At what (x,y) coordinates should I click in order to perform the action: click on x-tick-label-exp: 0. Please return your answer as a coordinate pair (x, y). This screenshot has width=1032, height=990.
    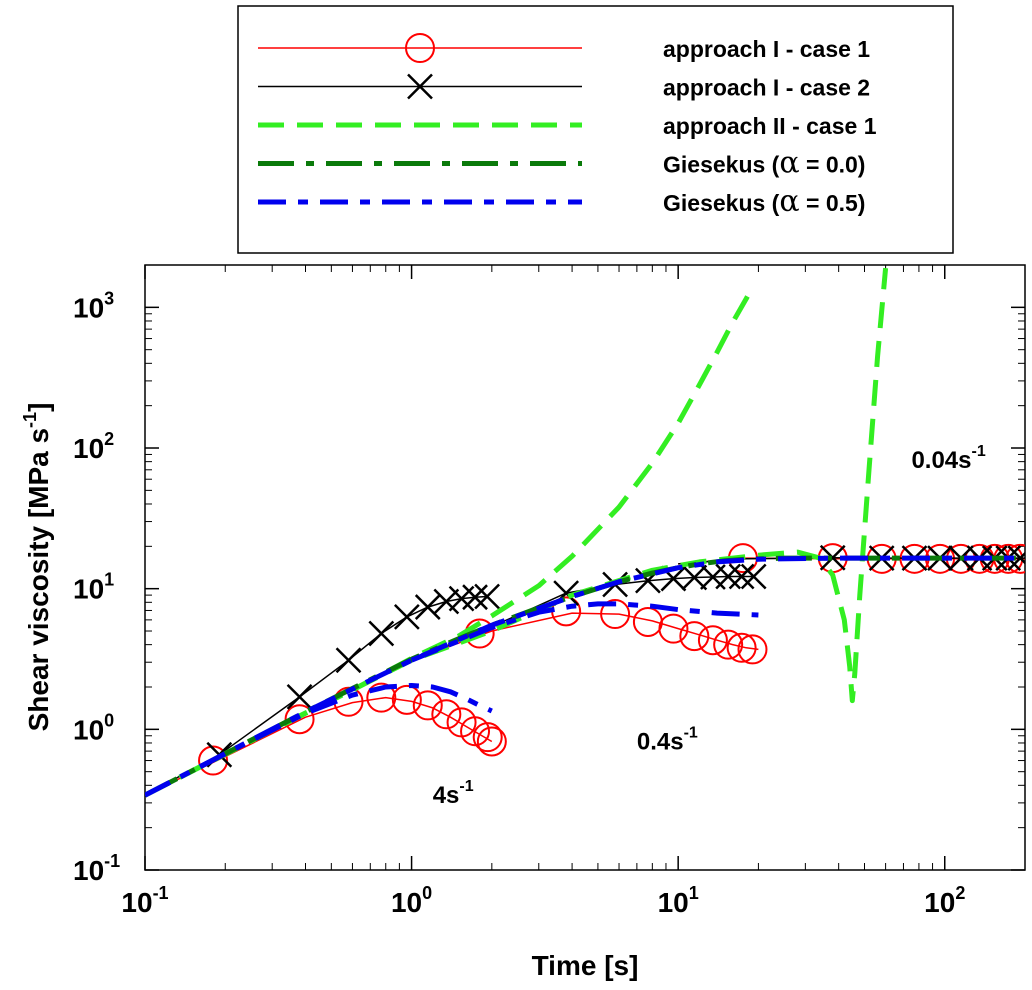
    Looking at the image, I should click on (427, 893).